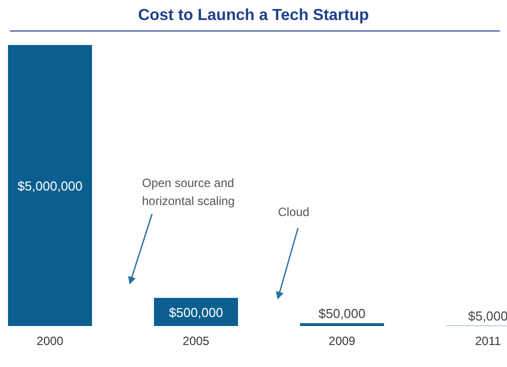 The image size is (507, 367). What do you see at coordinates (254, 15) in the screenshot?
I see `chart-title: Cost to Launch a Tech Startup` at bounding box center [254, 15].